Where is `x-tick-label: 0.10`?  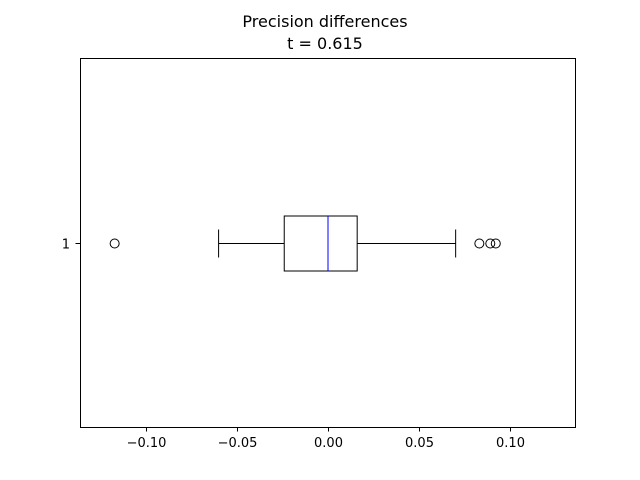 x-tick-label: 0.10 is located at coordinates (510, 443).